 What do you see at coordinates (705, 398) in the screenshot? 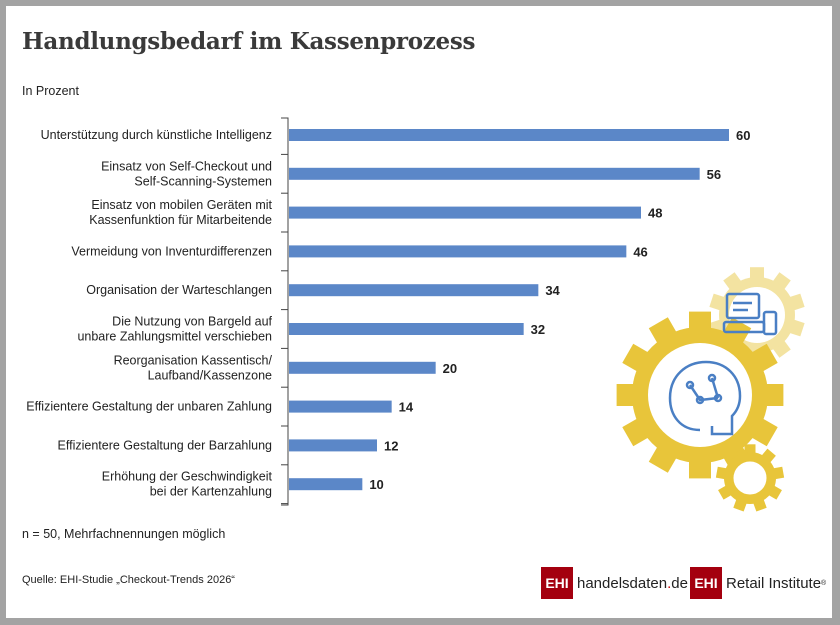
I see `ai-head-icon` at bounding box center [705, 398].